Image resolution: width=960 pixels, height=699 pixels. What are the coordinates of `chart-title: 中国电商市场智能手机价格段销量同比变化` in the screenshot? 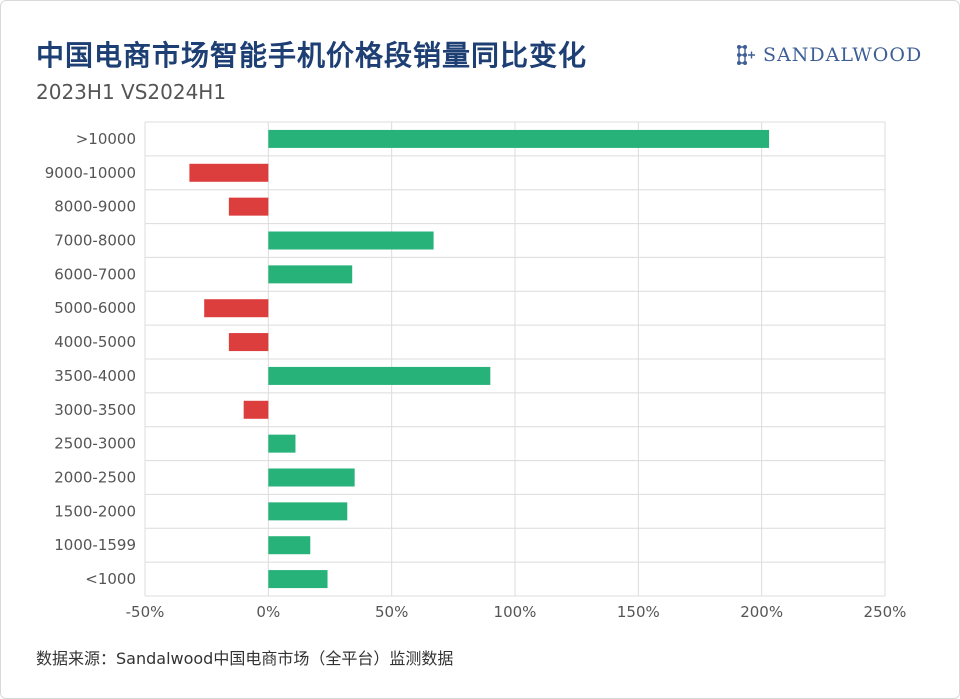 It's located at (312, 55).